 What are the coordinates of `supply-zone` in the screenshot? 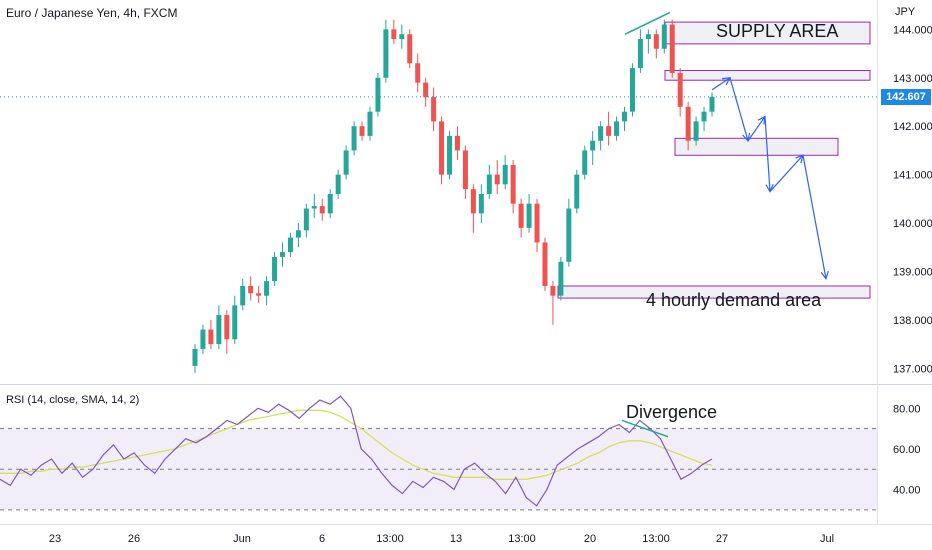 It's located at (767, 75).